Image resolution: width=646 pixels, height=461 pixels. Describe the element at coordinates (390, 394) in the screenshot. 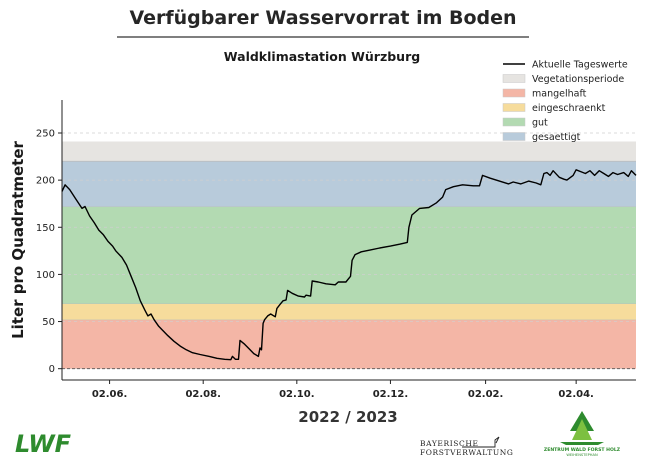

I see `x-tick-label: 02.12.` at that location.